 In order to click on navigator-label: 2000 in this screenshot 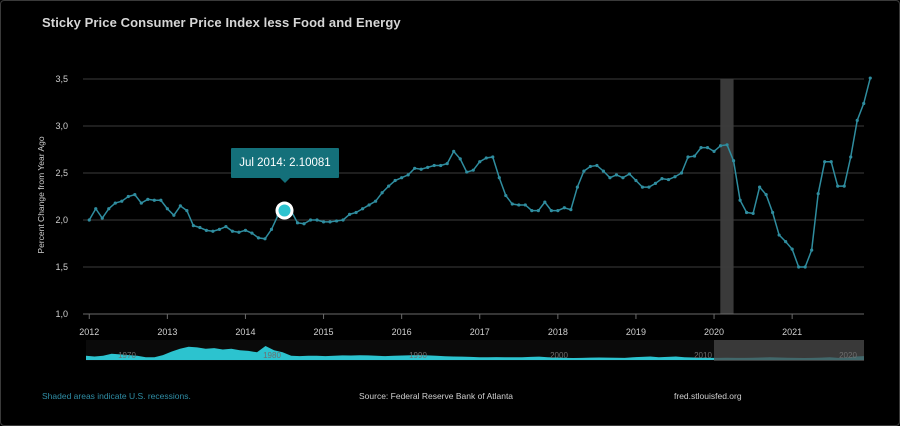, I will do `click(559, 355)`.